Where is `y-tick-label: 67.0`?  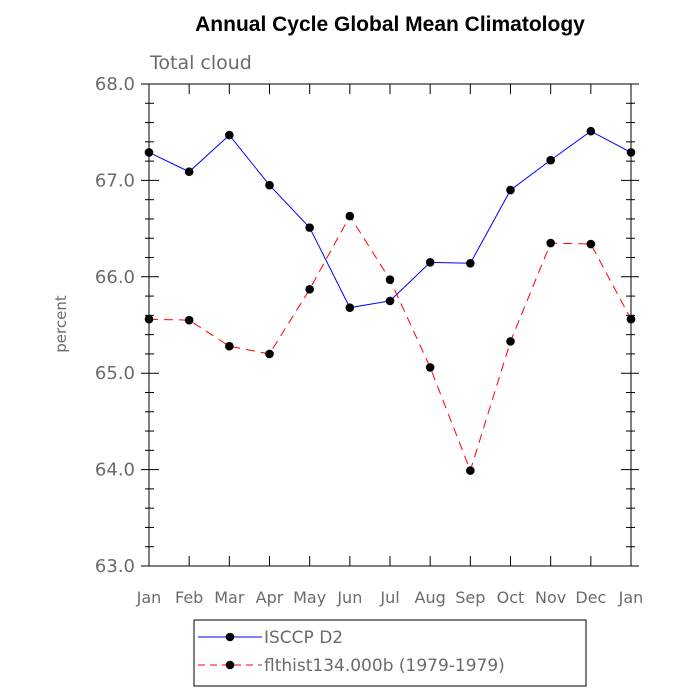 y-tick-label: 67.0 is located at coordinates (115, 180).